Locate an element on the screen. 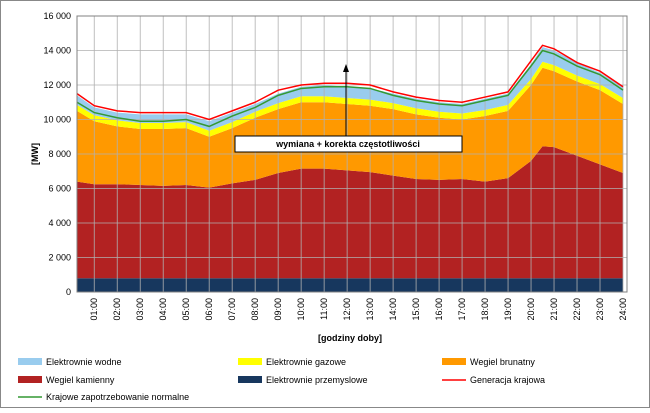 The width and height of the screenshot is (650, 413). y-tick-label: 14 000 is located at coordinates (57, 51).